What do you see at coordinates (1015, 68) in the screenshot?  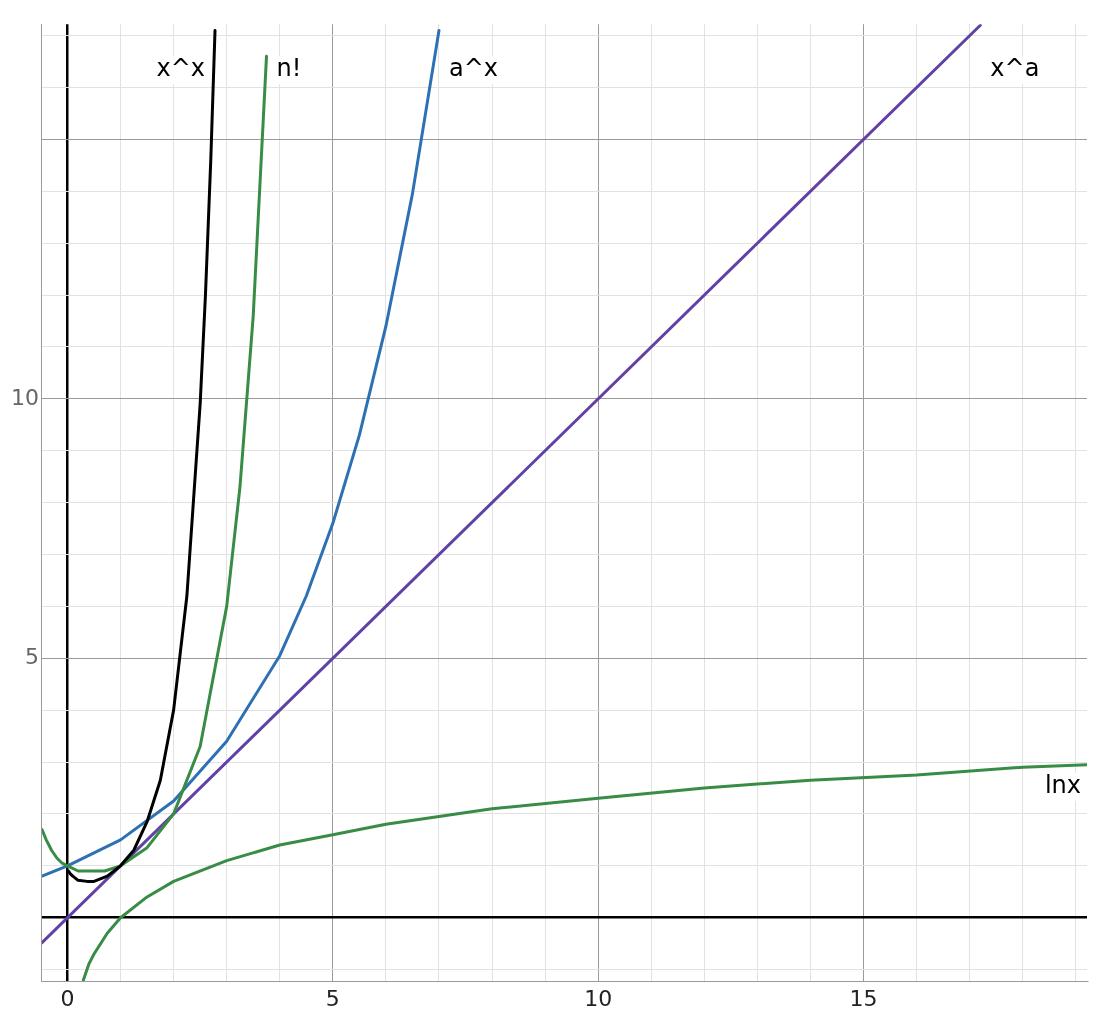 I see `series-label: x^a` at bounding box center [1015, 68].